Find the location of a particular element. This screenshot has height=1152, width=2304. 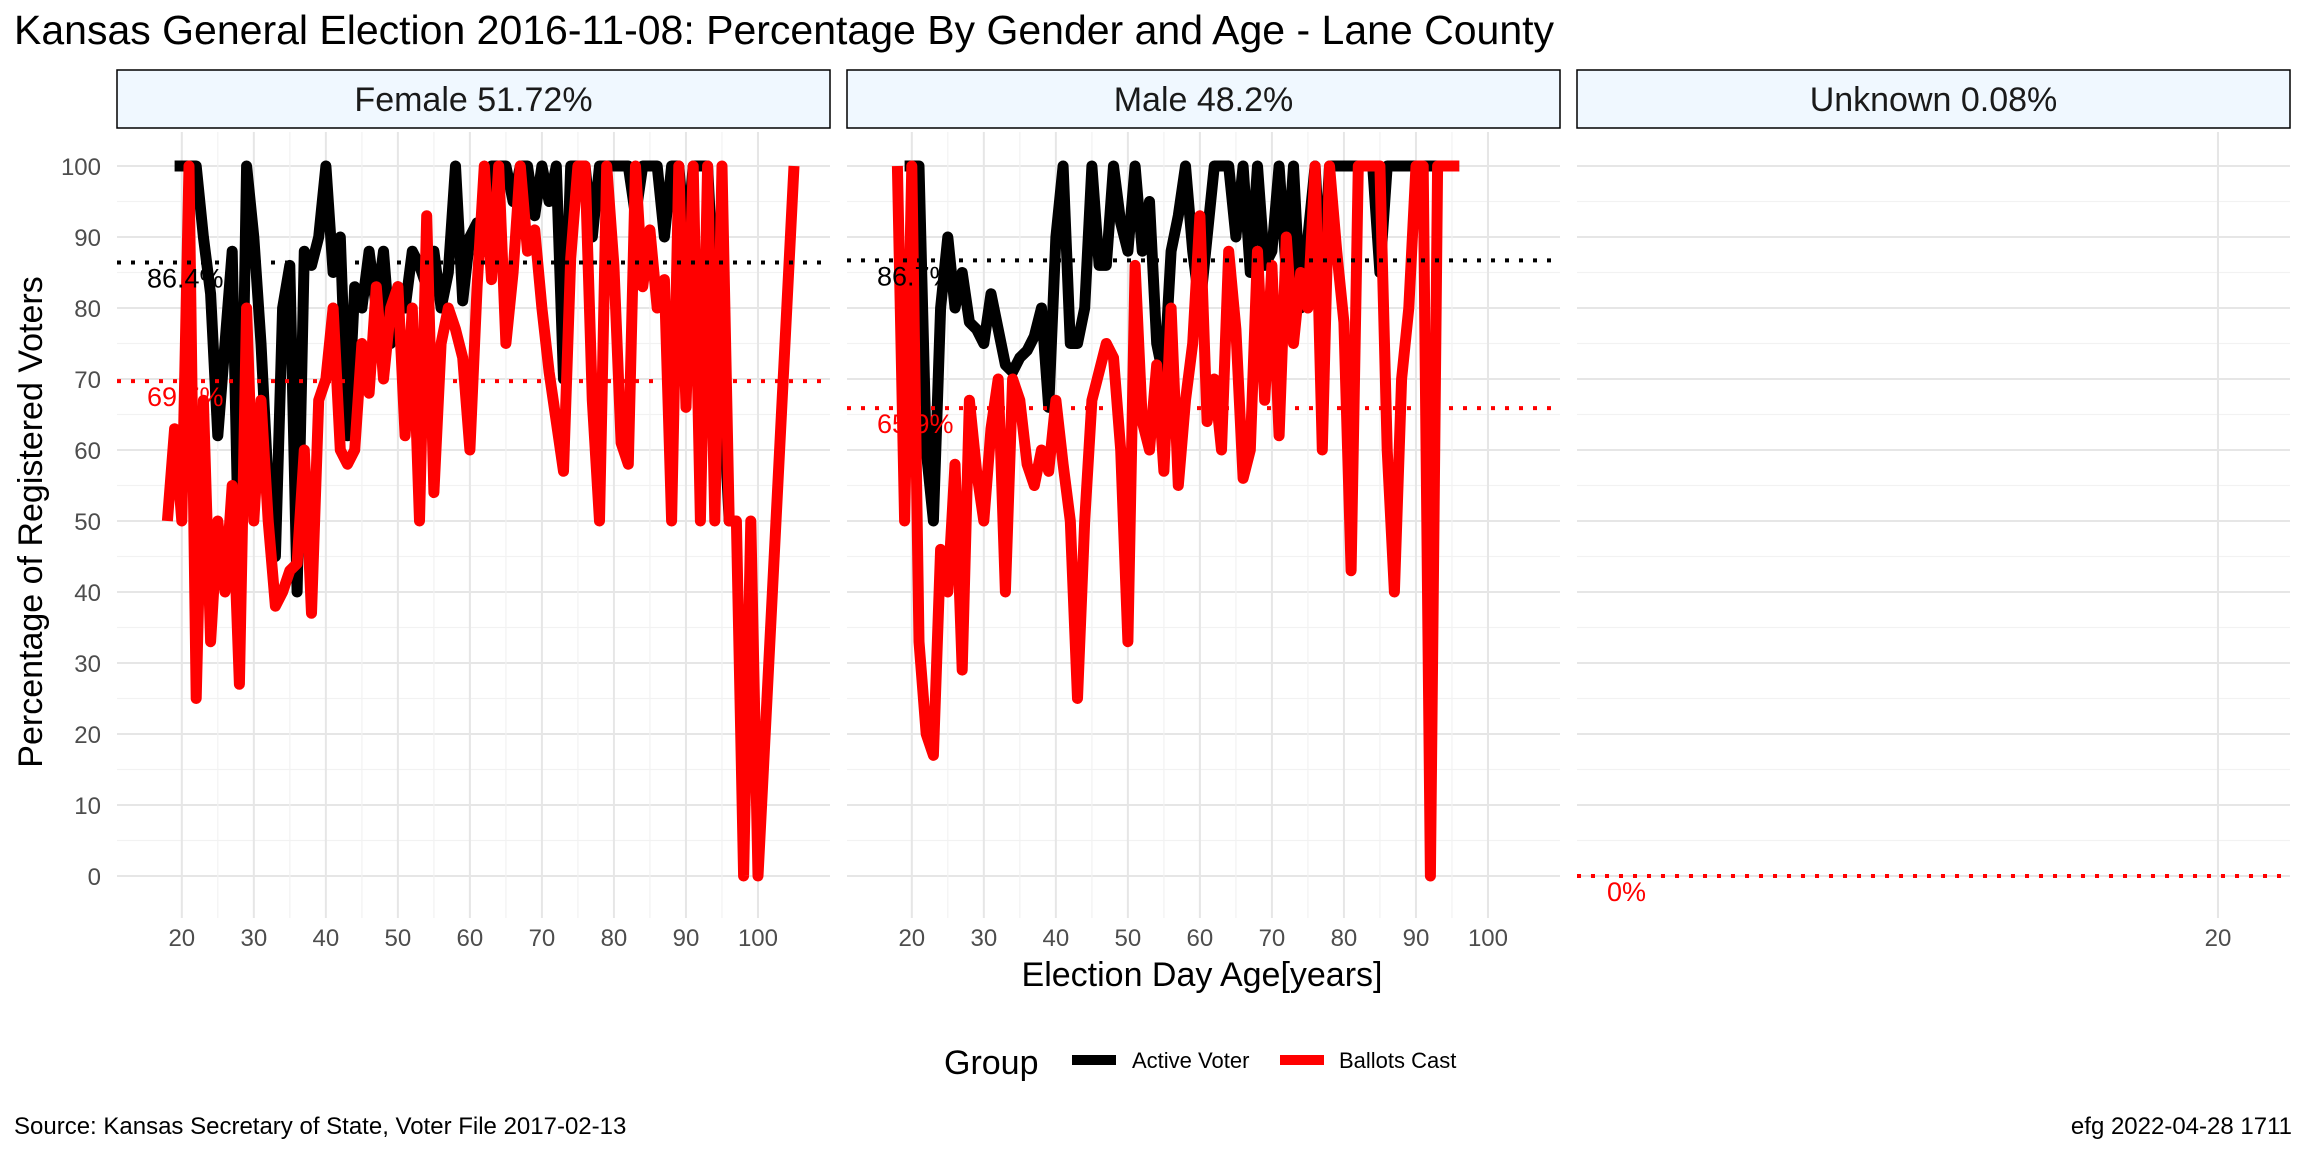

reference-line-label: 0% is located at coordinates (1626, 892).